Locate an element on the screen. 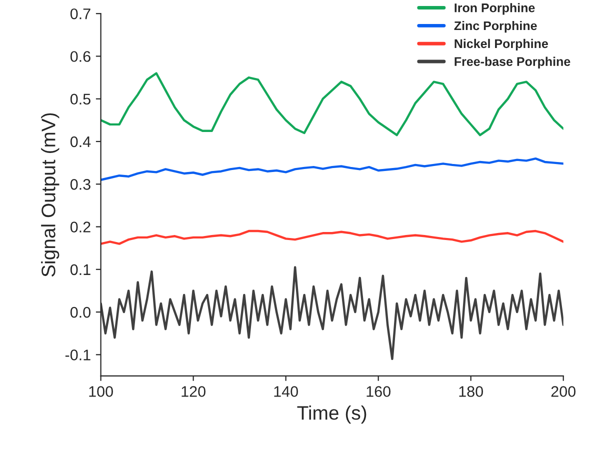 This screenshot has height=453, width=593. x-tick-label: 140 is located at coordinates (286, 391).